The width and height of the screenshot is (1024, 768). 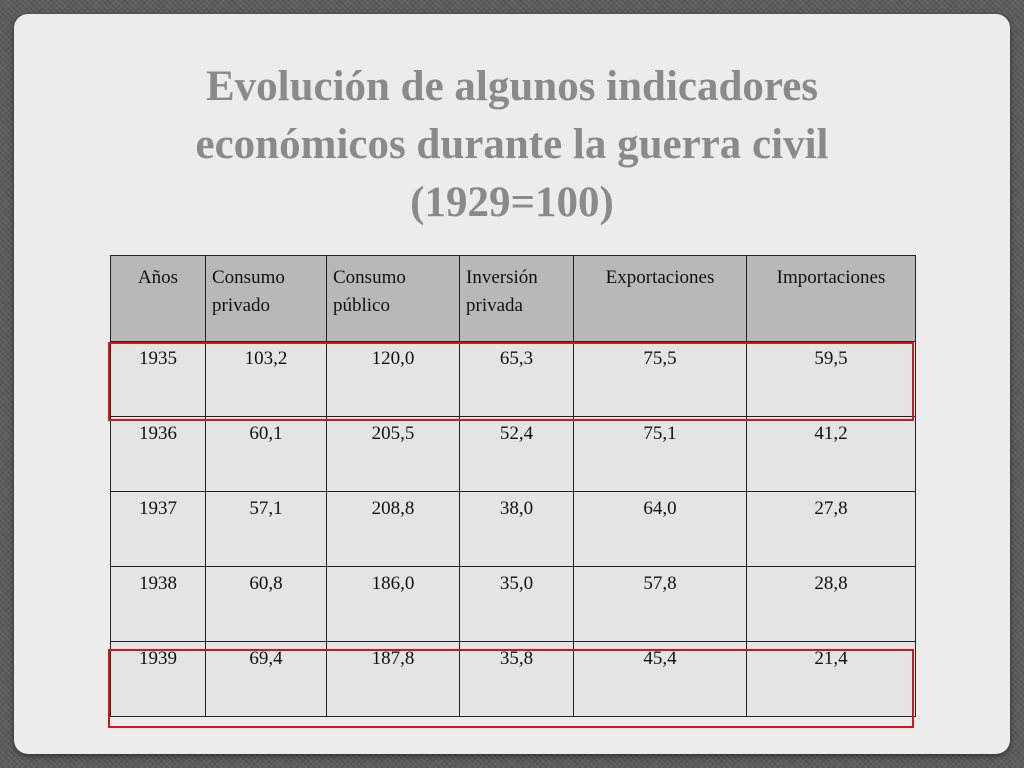 What do you see at coordinates (512, 202) in the screenshot?
I see `title-line-3: (1929=100)` at bounding box center [512, 202].